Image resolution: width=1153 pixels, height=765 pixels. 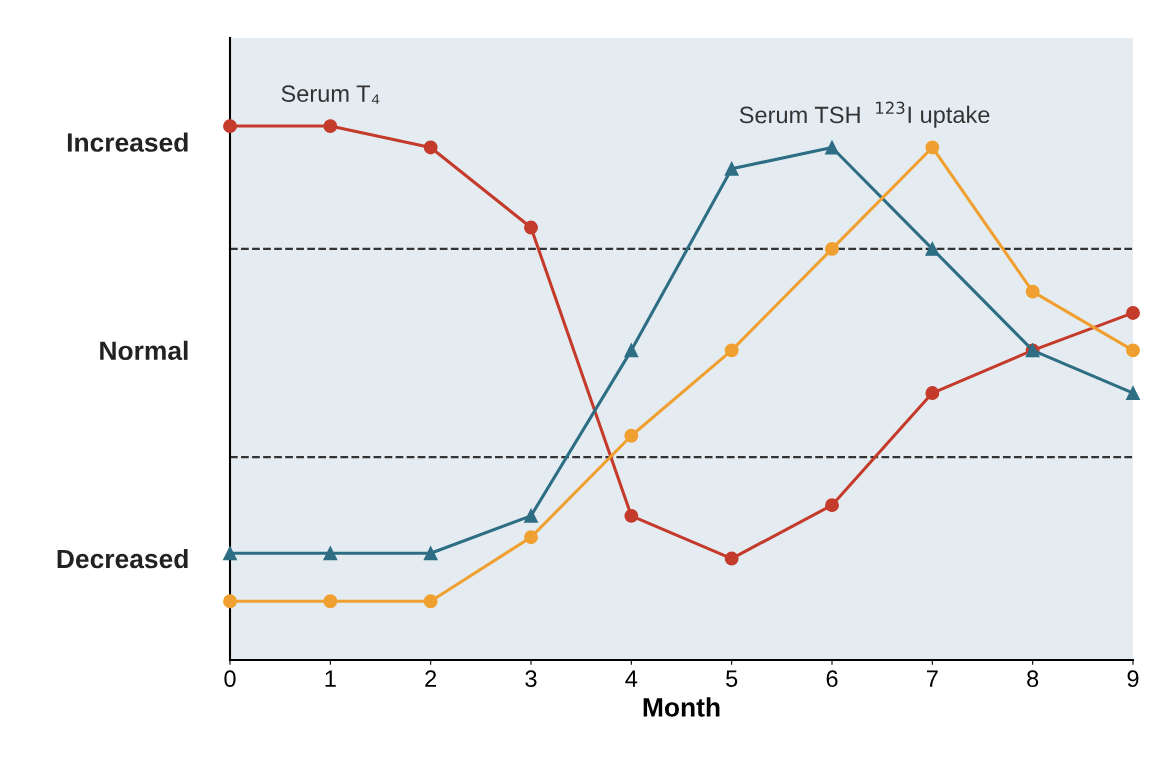 I want to click on x-tick-label: 6, so click(x=832, y=679).